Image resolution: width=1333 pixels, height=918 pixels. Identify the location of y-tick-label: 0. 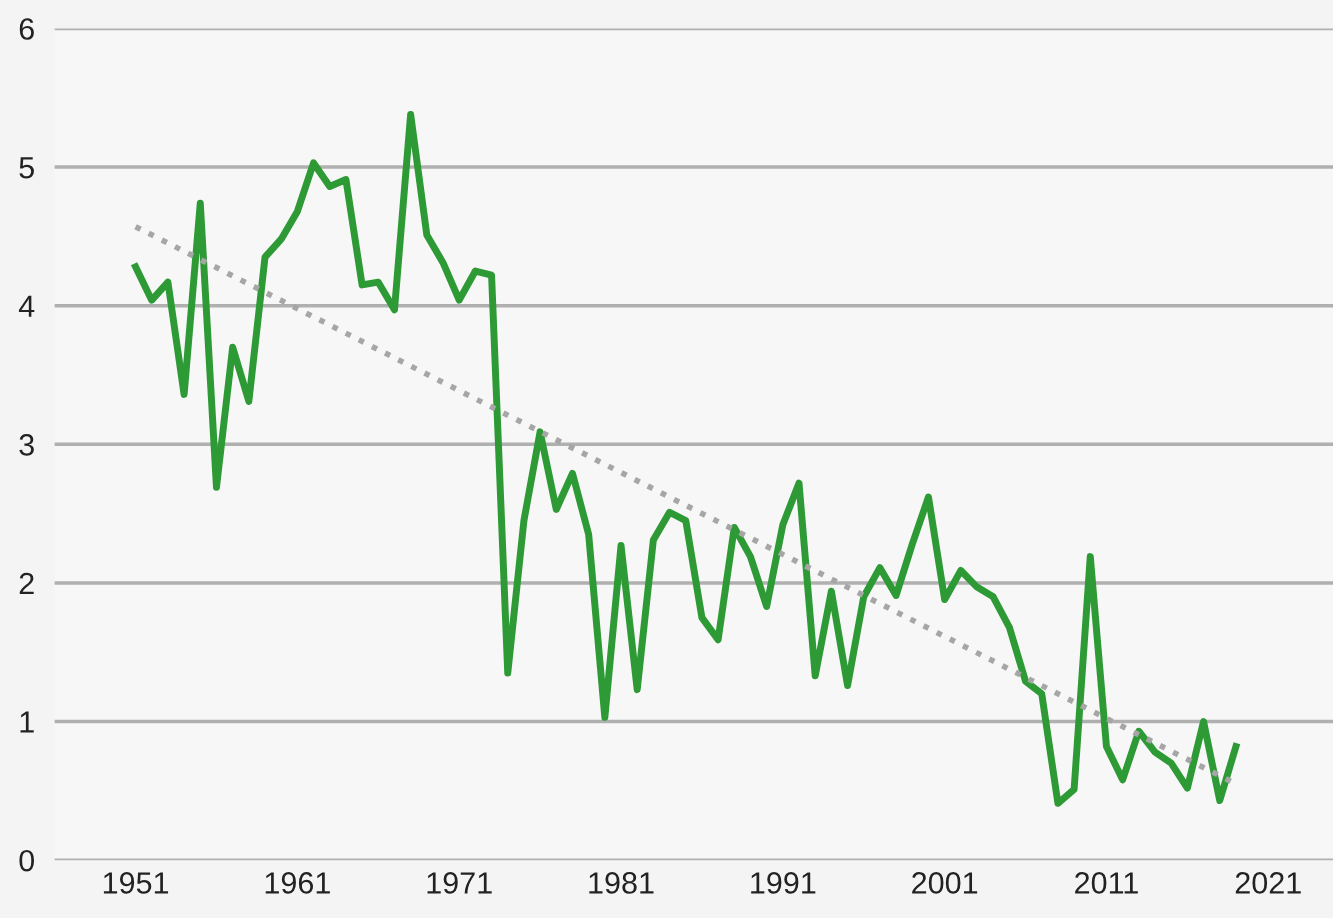
(27, 860).